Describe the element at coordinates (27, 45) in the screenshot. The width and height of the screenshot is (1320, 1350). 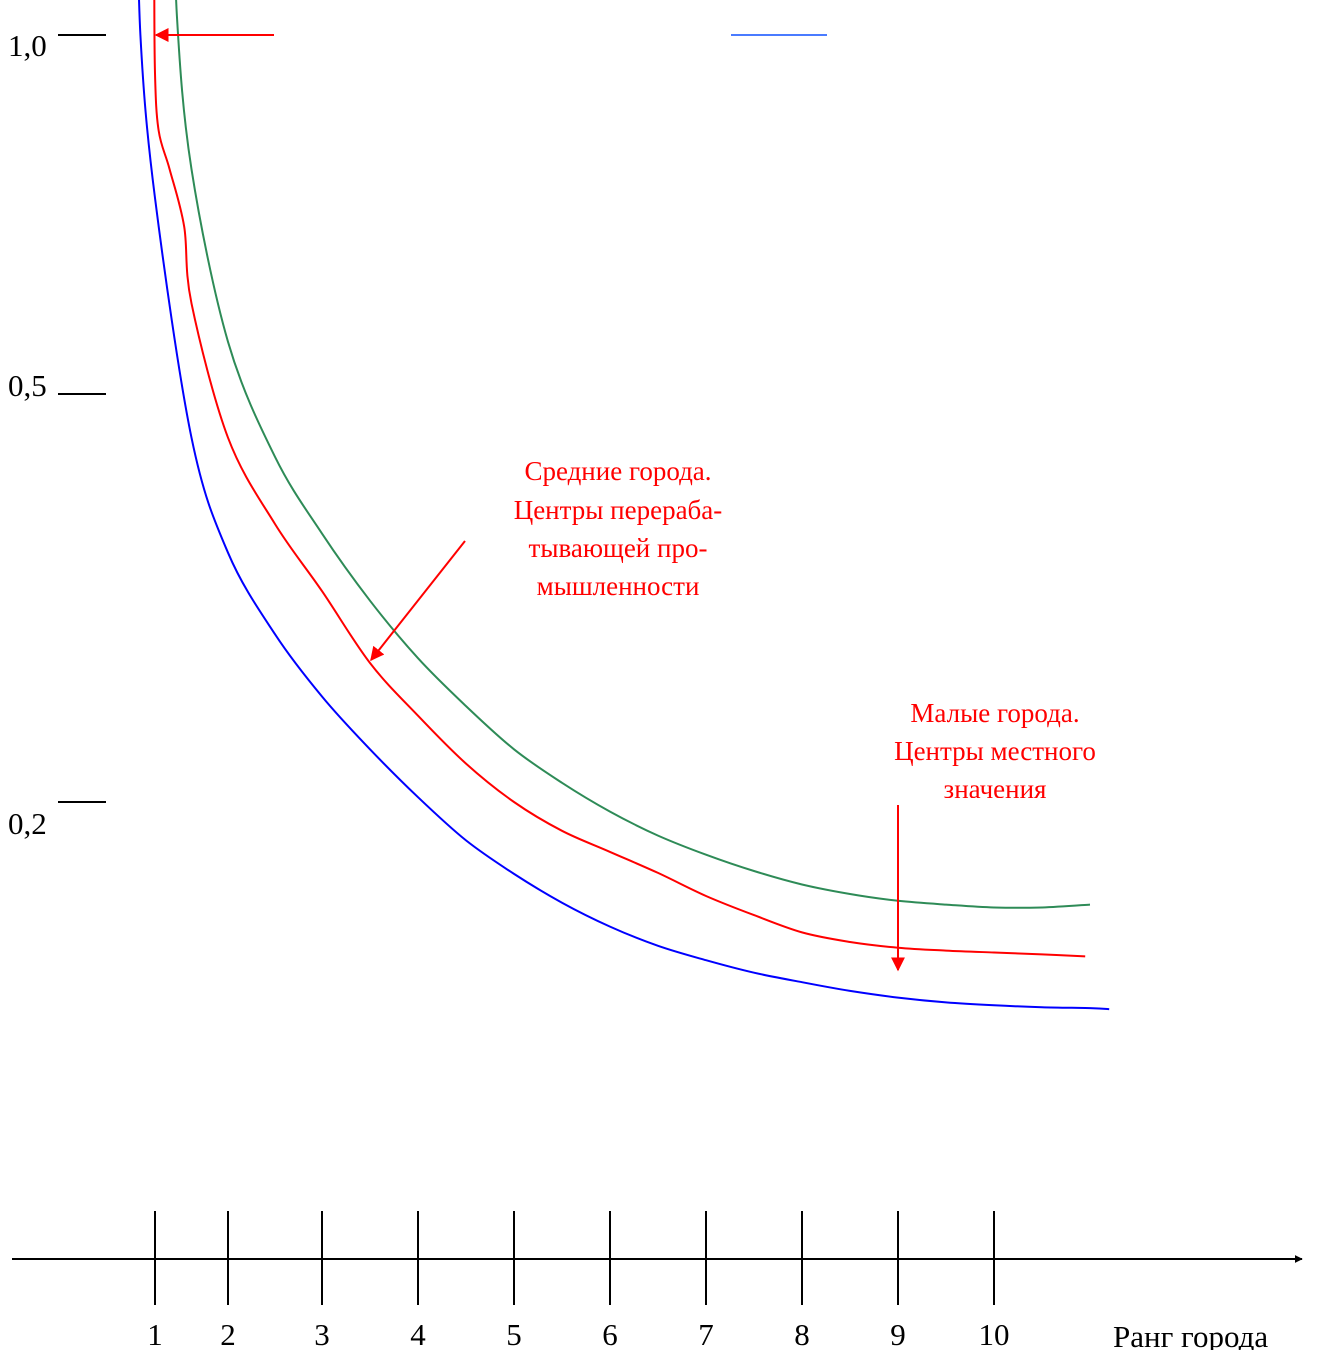
I see `y-tick-label: 1,0` at that location.